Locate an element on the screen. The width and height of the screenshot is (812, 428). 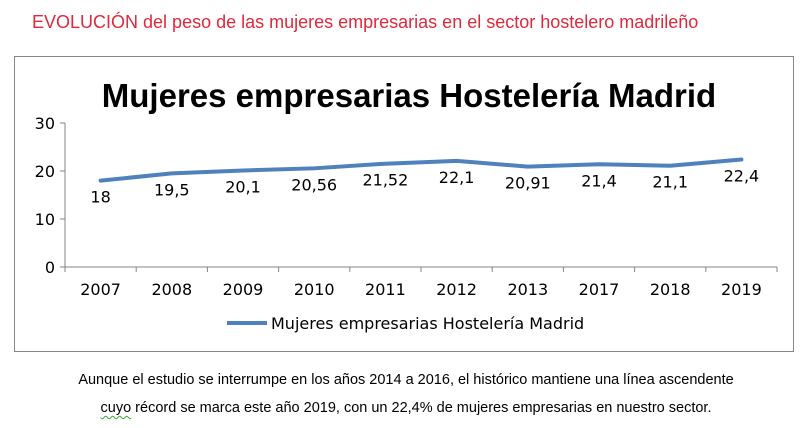
x-tick-label: 2011 is located at coordinates (385, 289).